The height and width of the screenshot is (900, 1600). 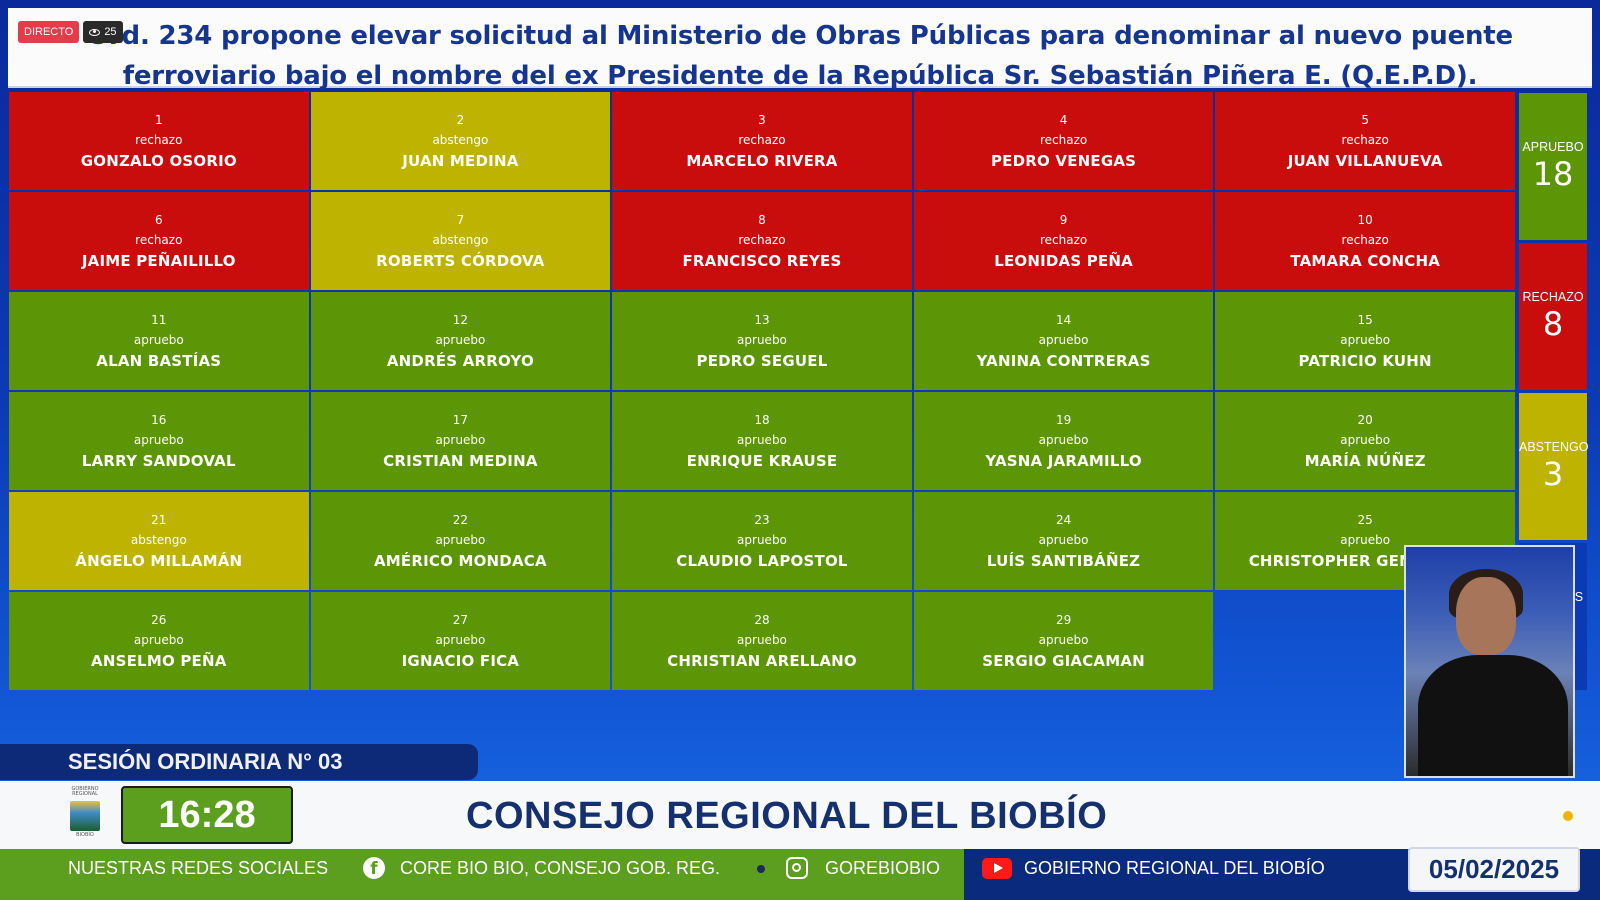 I want to click on youtube-channel: GOBIERNO REGIONAL DEL BIOBÍO, so click(x=1174, y=868).